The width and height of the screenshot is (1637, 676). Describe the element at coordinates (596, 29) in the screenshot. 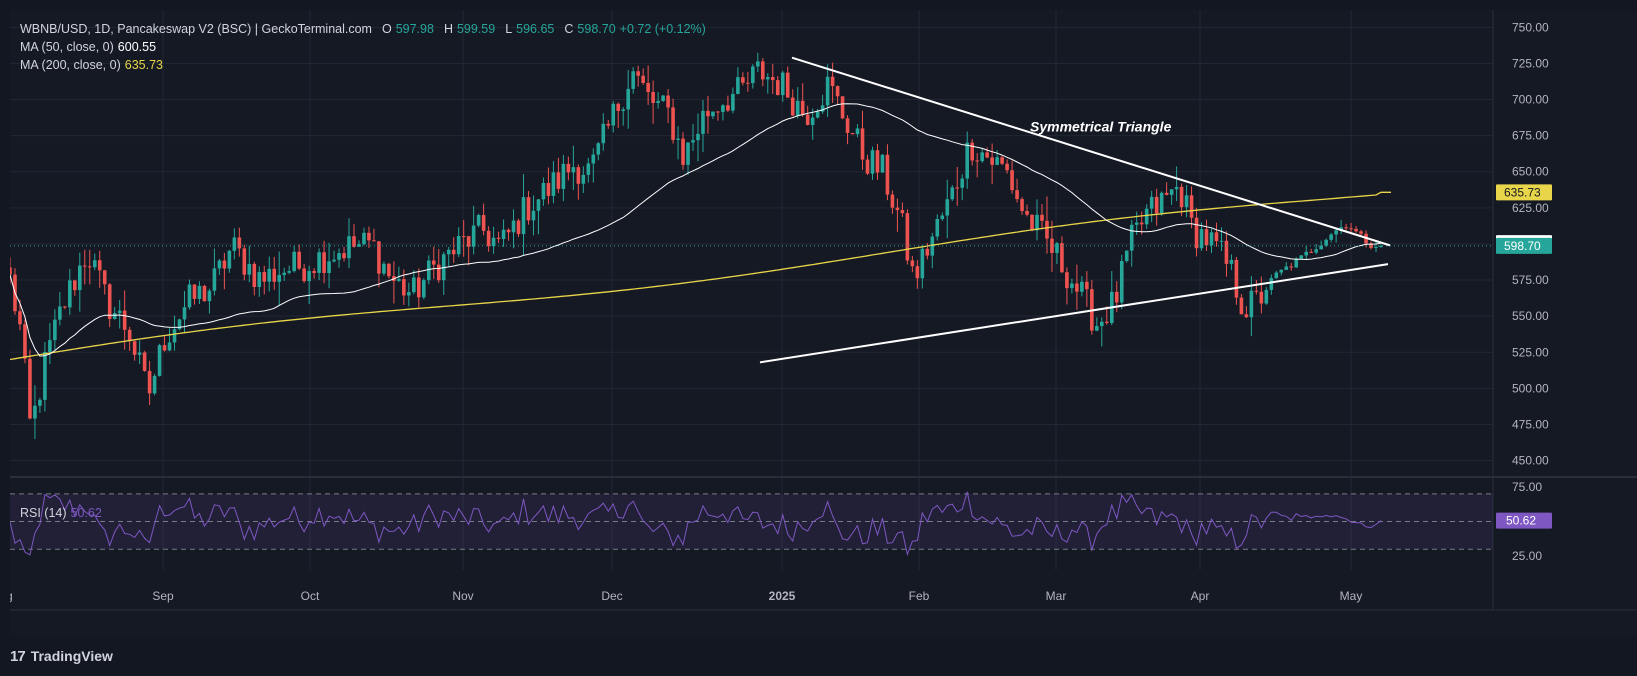

I see `close-value: 598.70` at that location.